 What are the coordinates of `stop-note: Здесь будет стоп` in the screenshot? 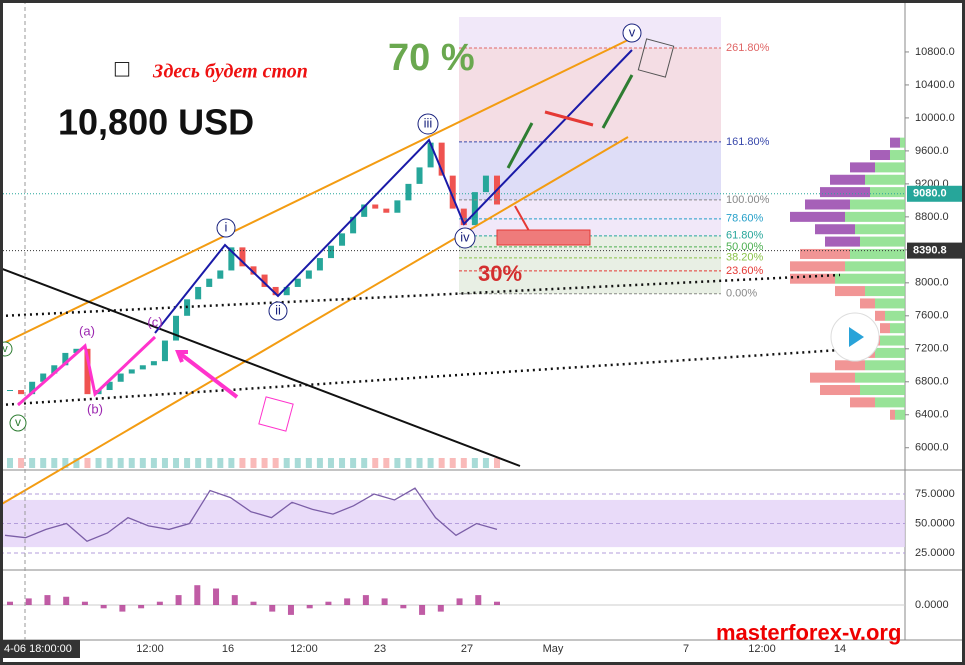 It's located at (230, 72).